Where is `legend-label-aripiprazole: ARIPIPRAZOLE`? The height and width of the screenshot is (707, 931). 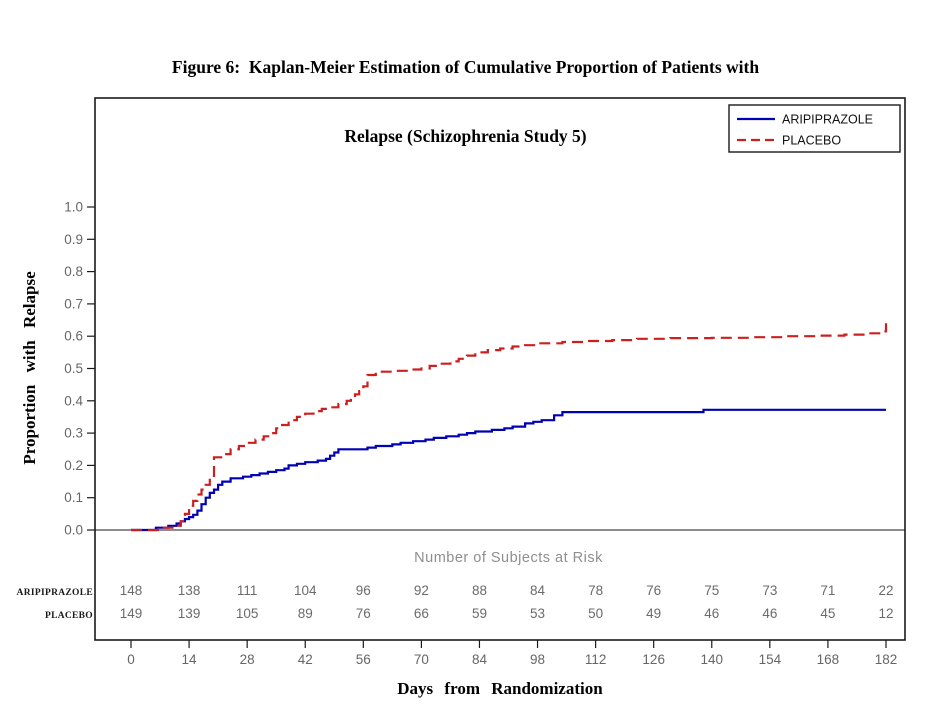
legend-label-aripiprazole: ARIPIPRAZOLE is located at coordinates (827, 120).